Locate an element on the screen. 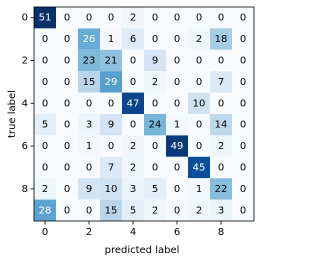 The width and height of the screenshot is (320, 262). cell-label: 51 is located at coordinates (45, 18).